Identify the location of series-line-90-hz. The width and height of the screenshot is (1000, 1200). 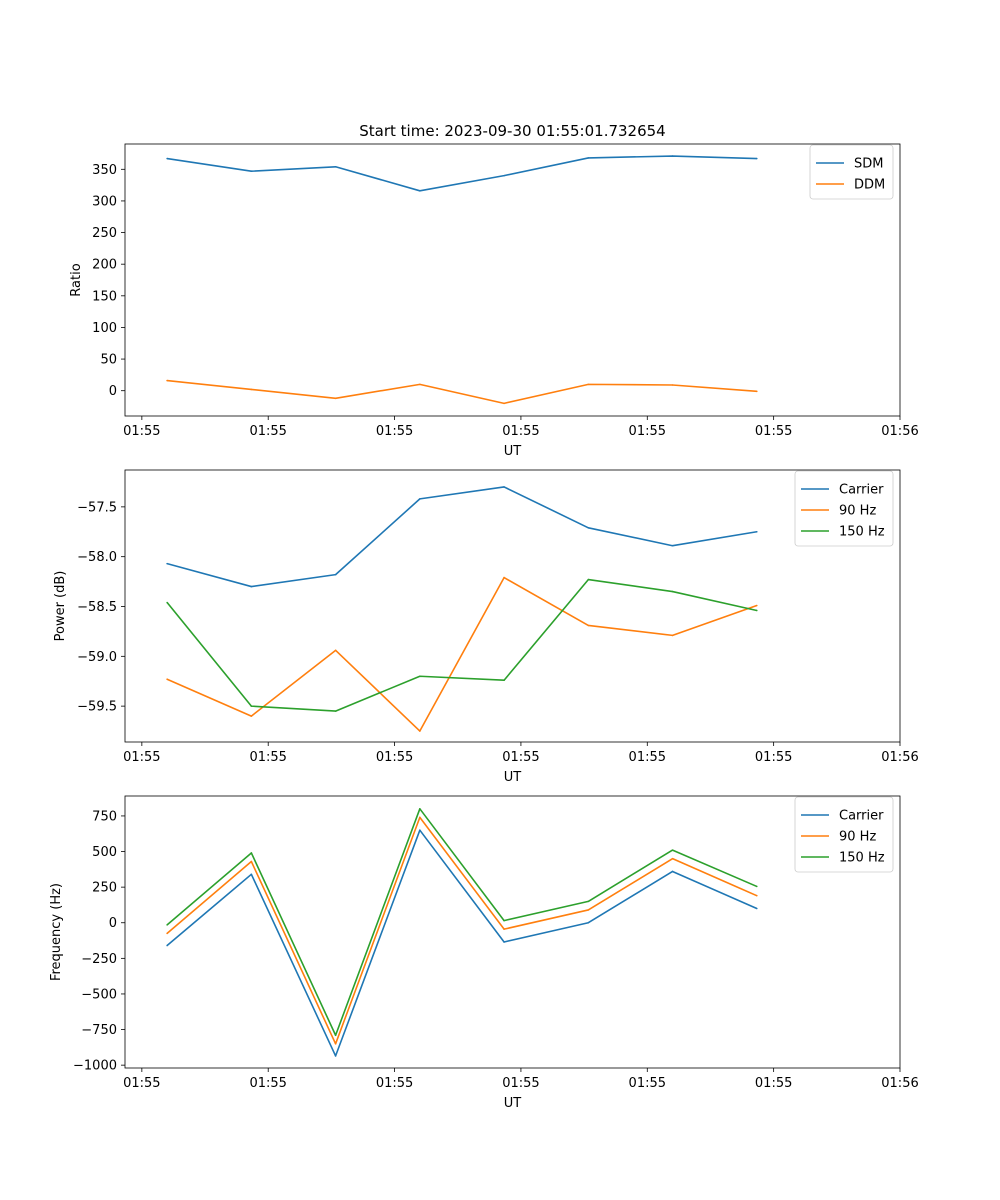
(462, 654).